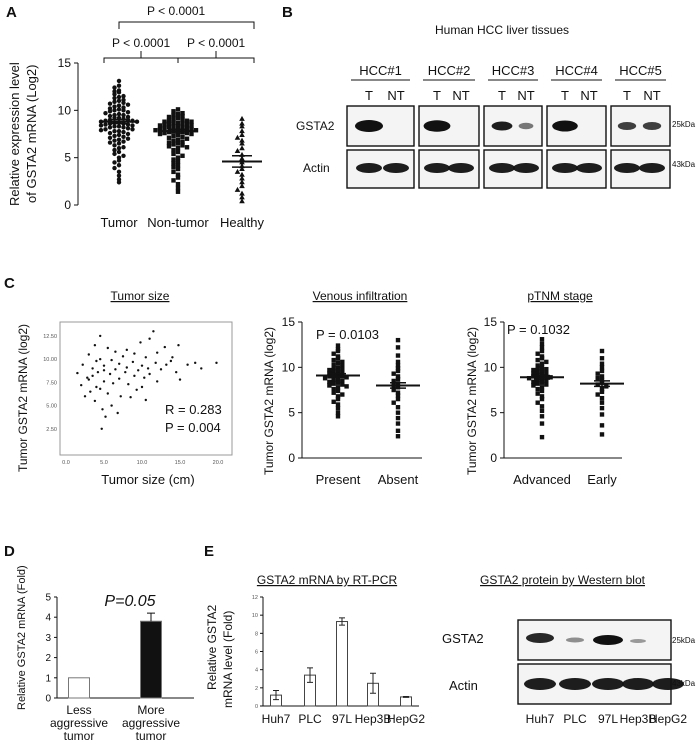 This screenshot has height=750, width=698. What do you see at coordinates (176, 11) in the screenshot?
I see `sig-label-tumor-healthy: P < 0.0001` at bounding box center [176, 11].